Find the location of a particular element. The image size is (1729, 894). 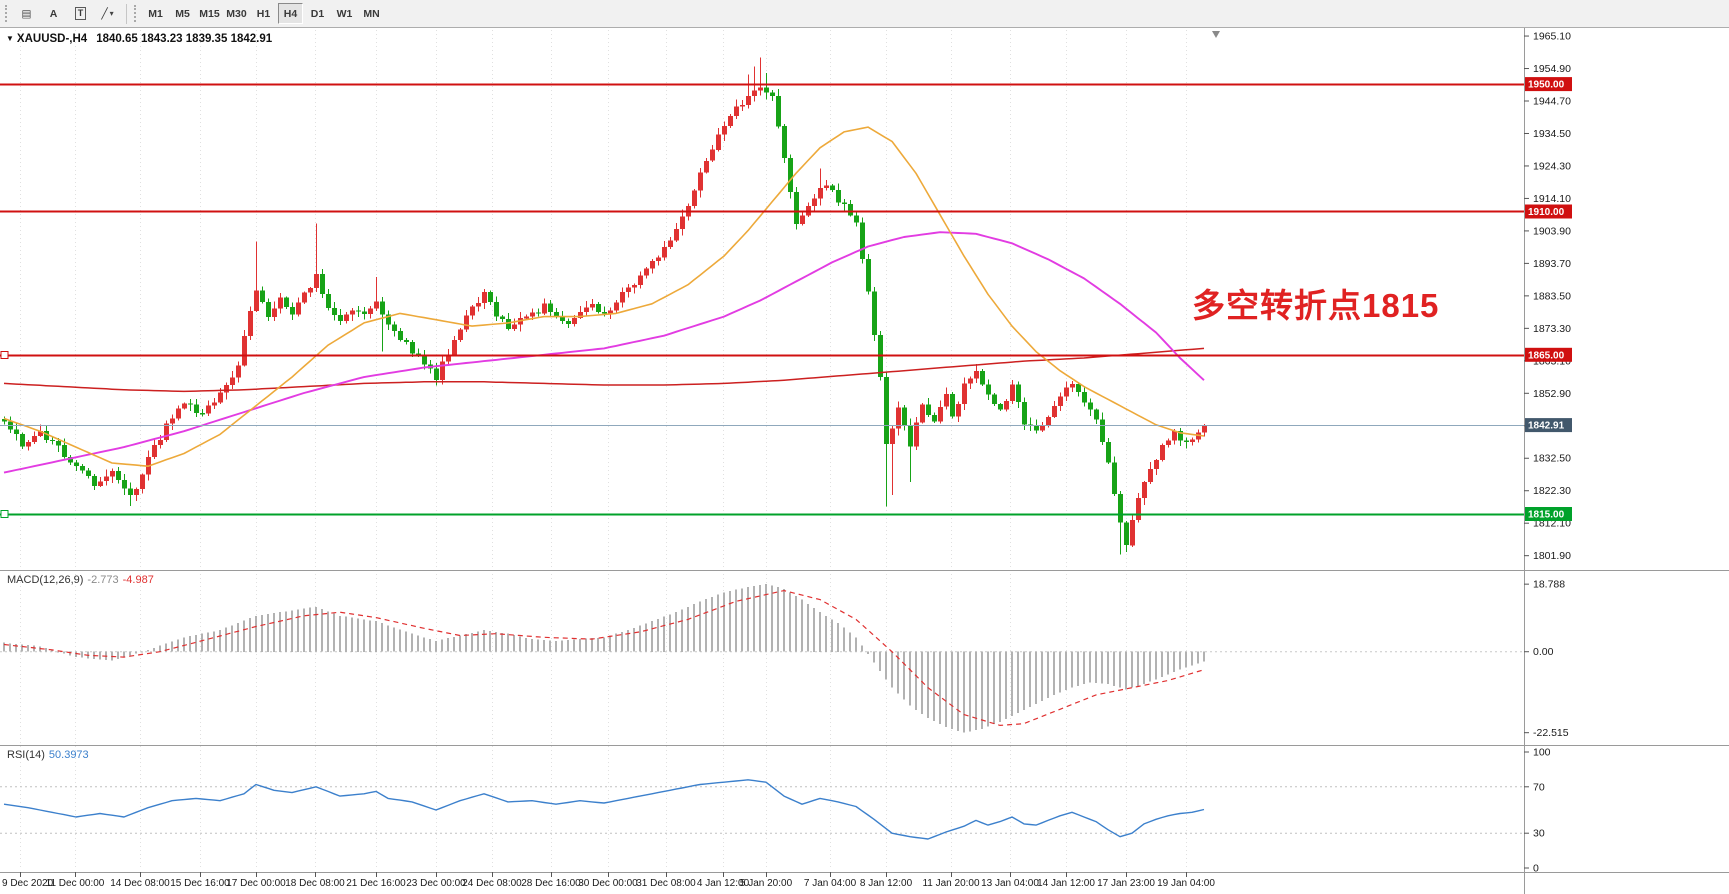

svg-text: 1801.90 is located at coordinates (1552, 556).